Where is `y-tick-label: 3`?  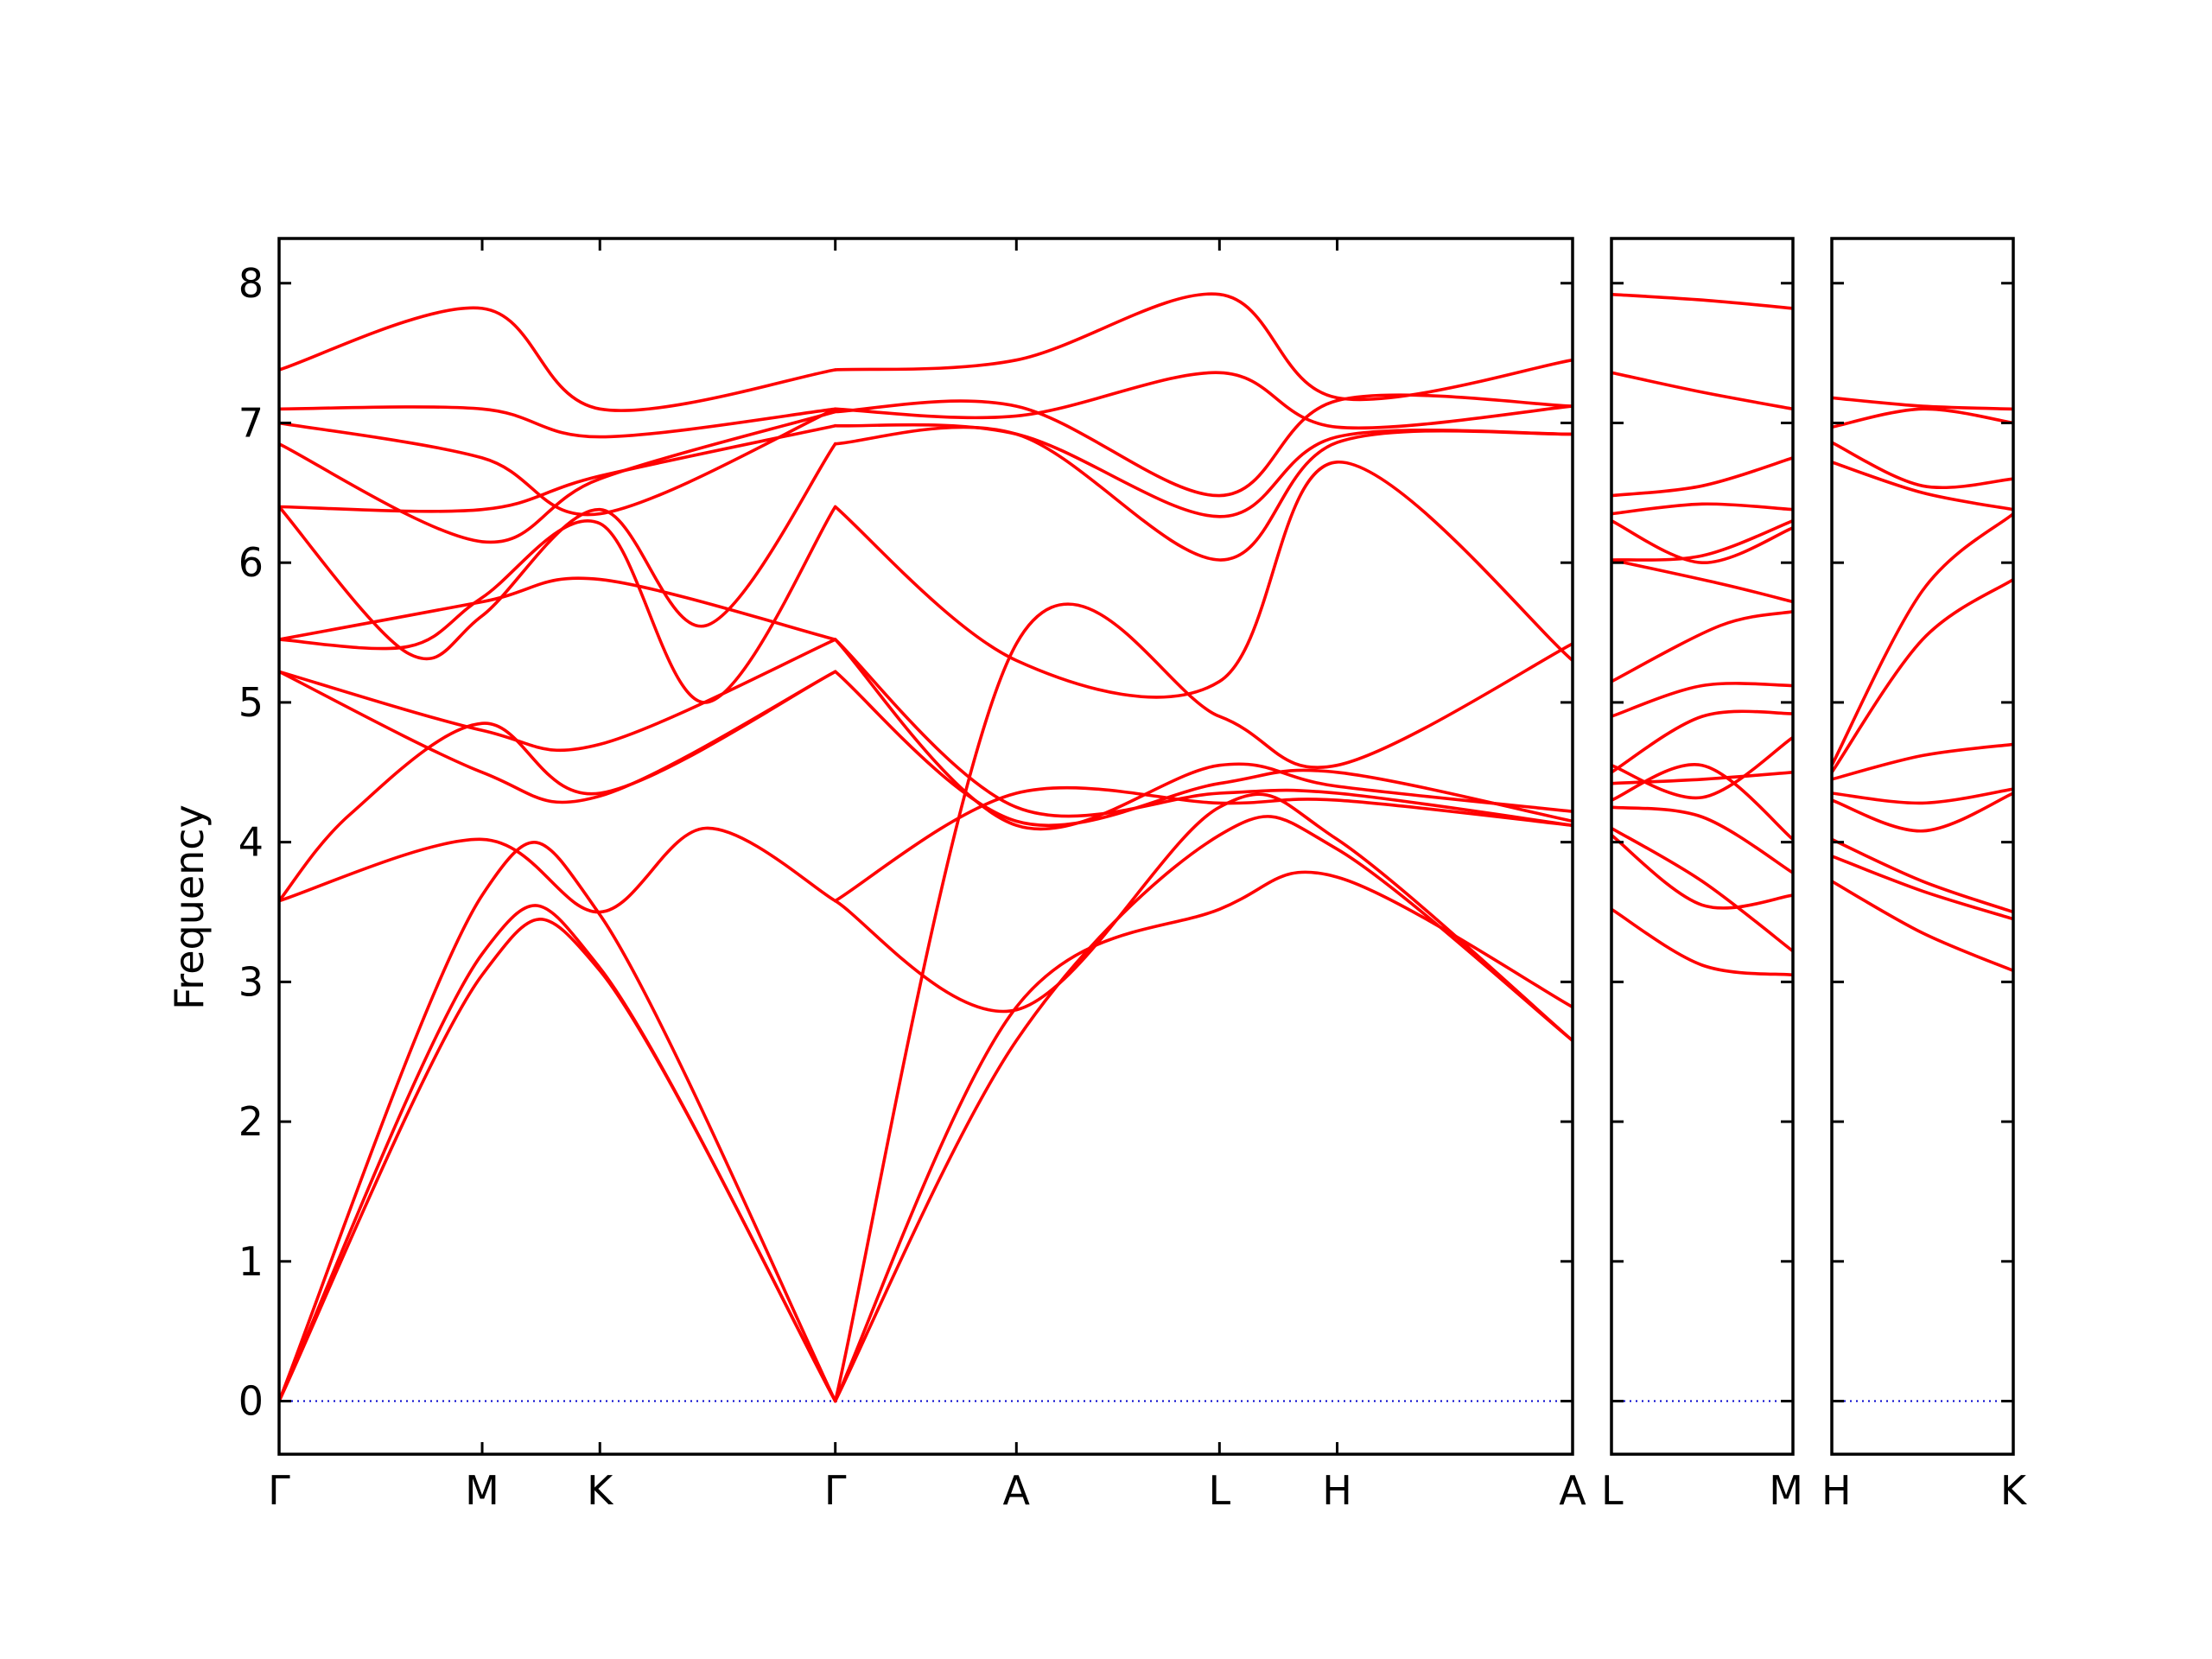 y-tick-label: 3 is located at coordinates (251, 982).